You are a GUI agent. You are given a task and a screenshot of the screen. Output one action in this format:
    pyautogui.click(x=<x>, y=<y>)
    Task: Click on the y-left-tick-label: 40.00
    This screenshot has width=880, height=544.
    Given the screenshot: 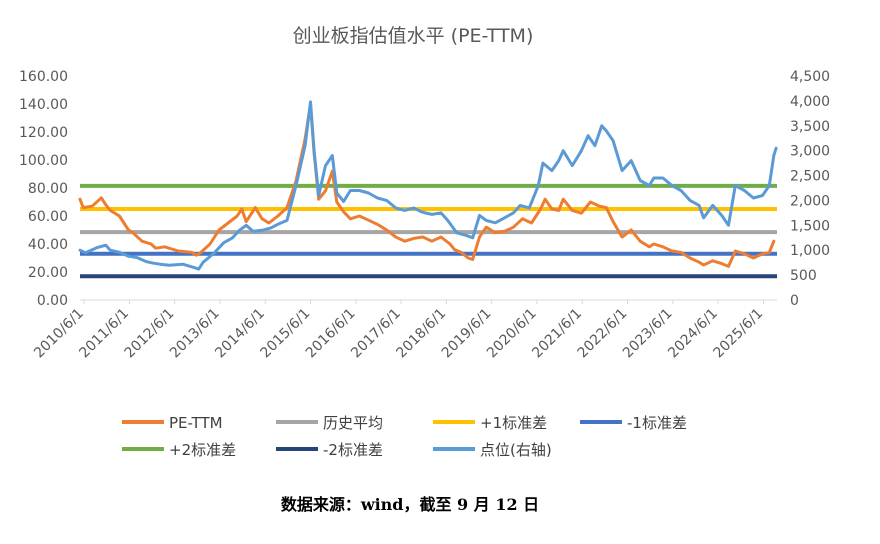 What is the action you would take?
    pyautogui.click(x=48, y=245)
    